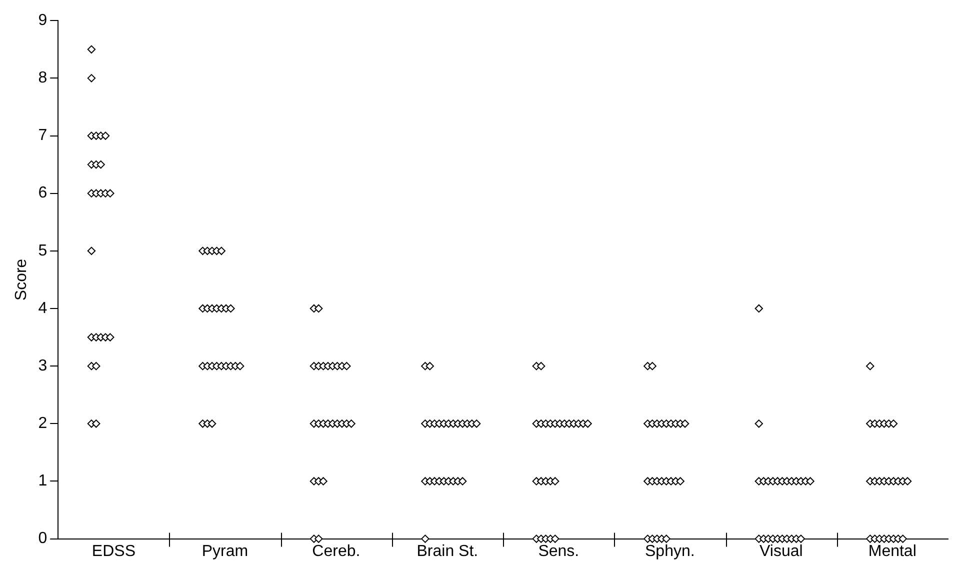 The width and height of the screenshot is (961, 572). Describe the element at coordinates (43, 308) in the screenshot. I see `y-tick-label: 4` at that location.